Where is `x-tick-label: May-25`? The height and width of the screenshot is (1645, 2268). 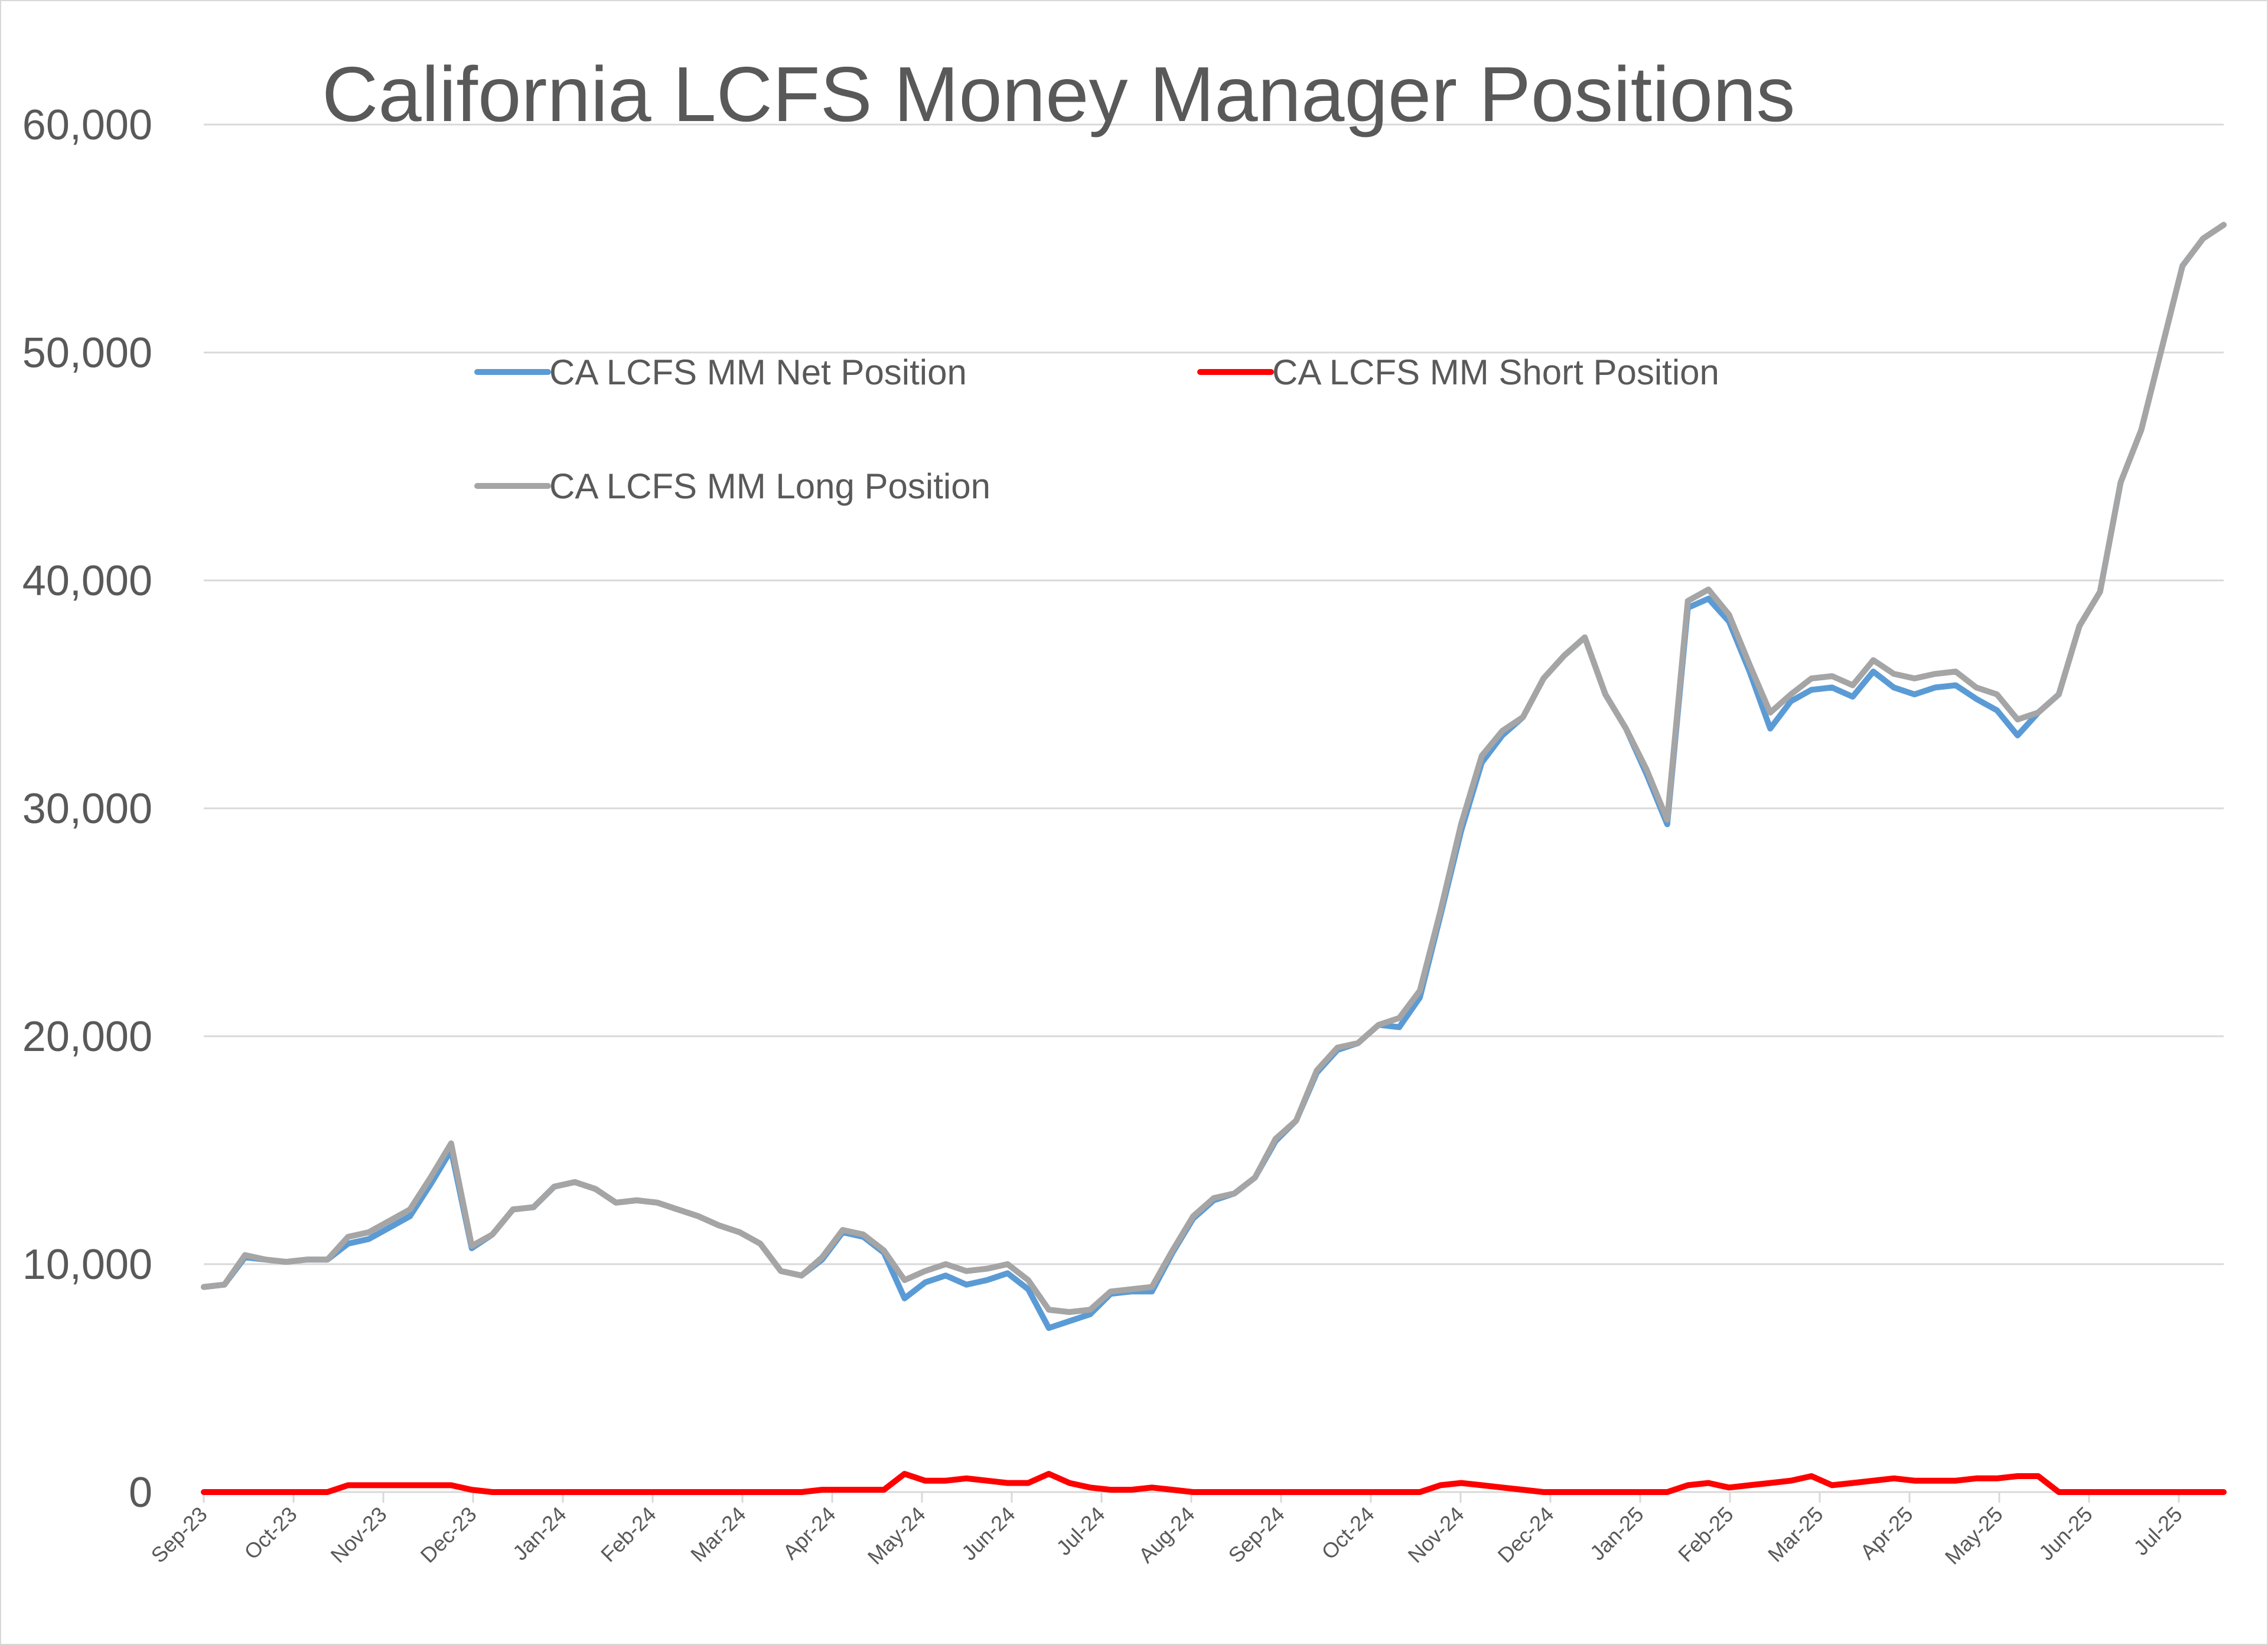 x-tick-label: May-25 is located at coordinates (1974, 1535).